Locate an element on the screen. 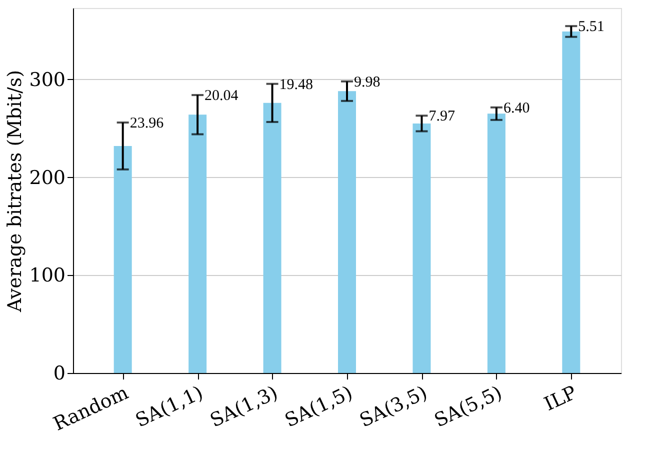  annotation: 6.40 is located at coordinates (516, 108).